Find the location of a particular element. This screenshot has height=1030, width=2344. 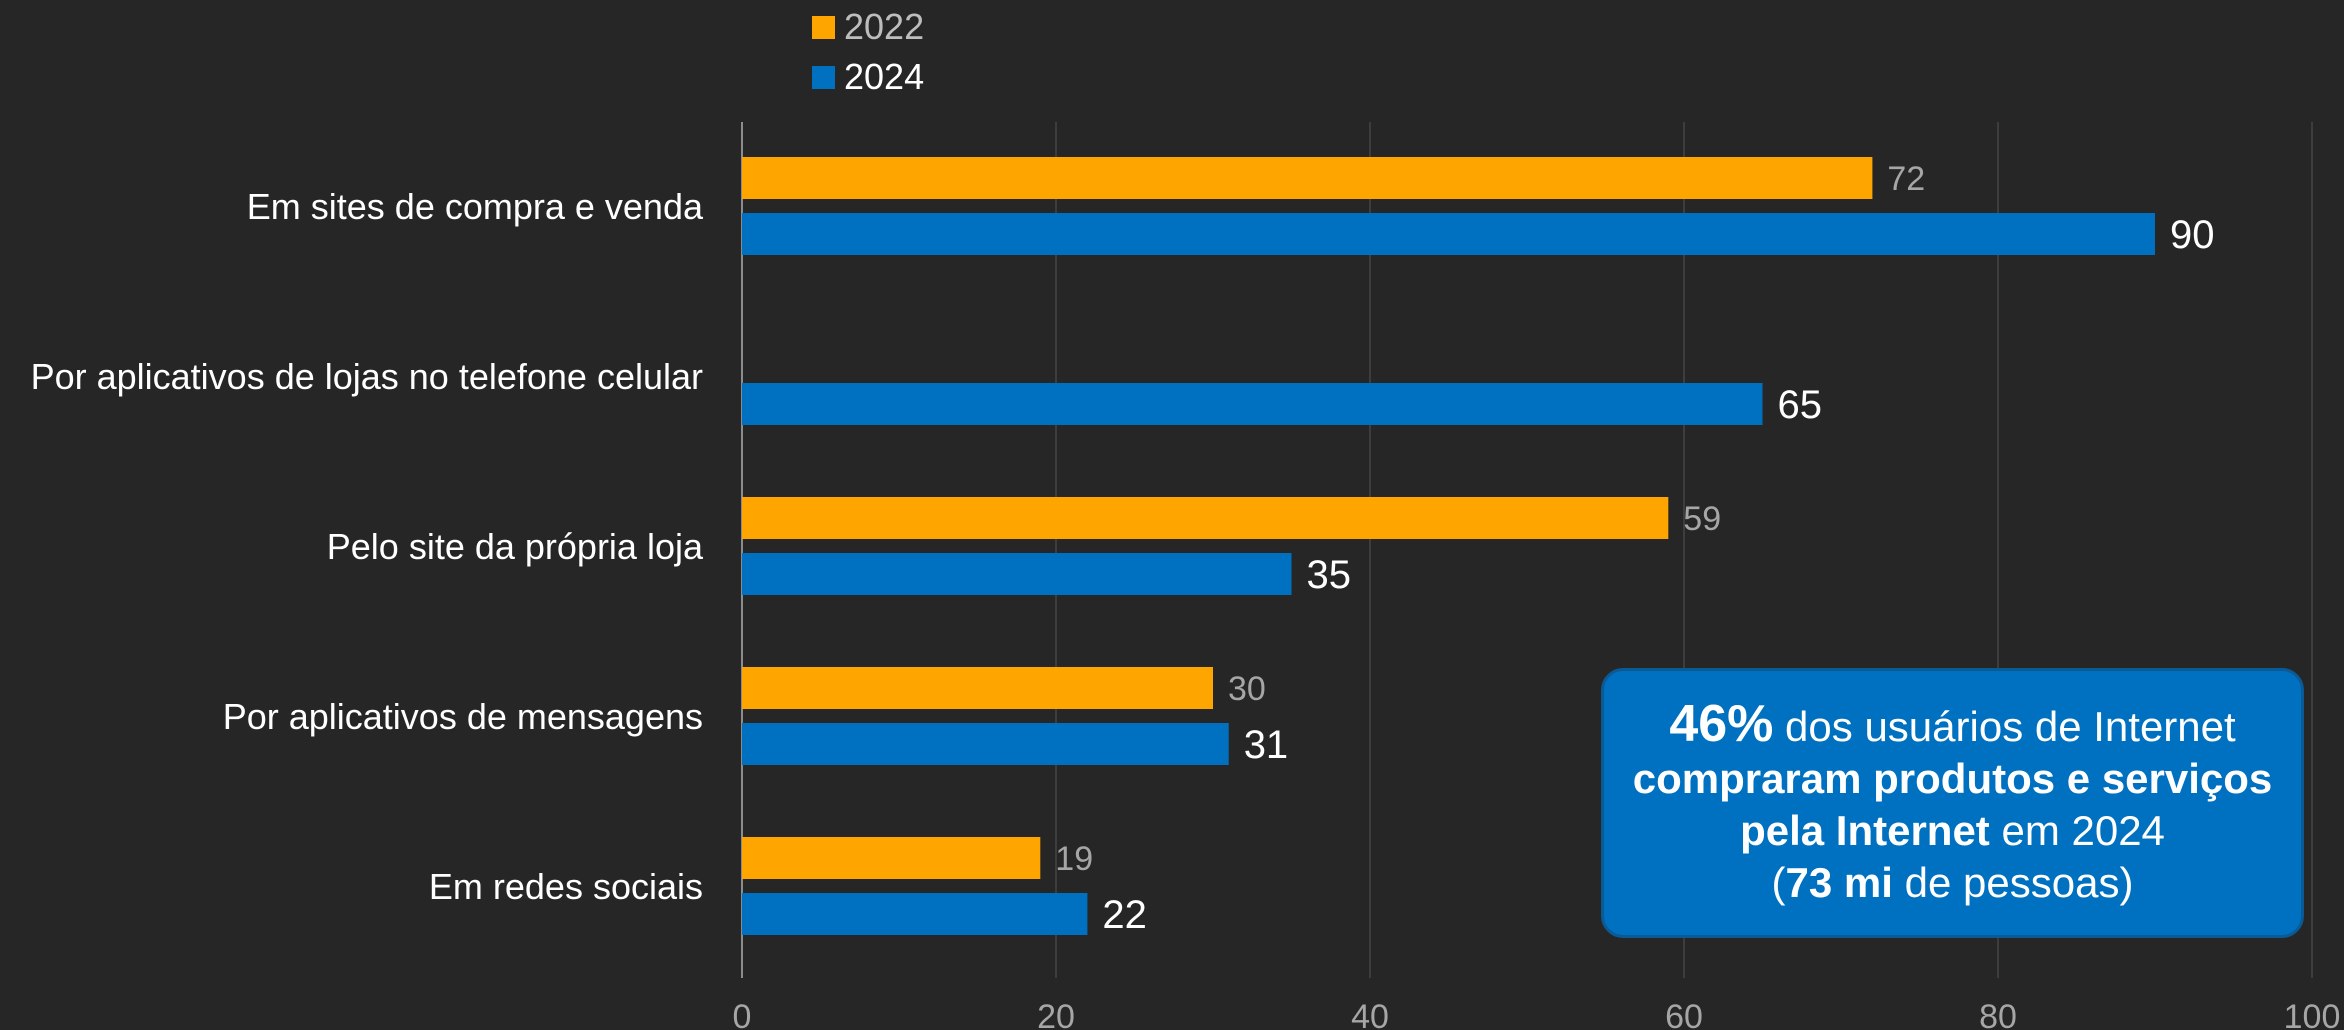

data-label-2022: 59 is located at coordinates (1702, 519).